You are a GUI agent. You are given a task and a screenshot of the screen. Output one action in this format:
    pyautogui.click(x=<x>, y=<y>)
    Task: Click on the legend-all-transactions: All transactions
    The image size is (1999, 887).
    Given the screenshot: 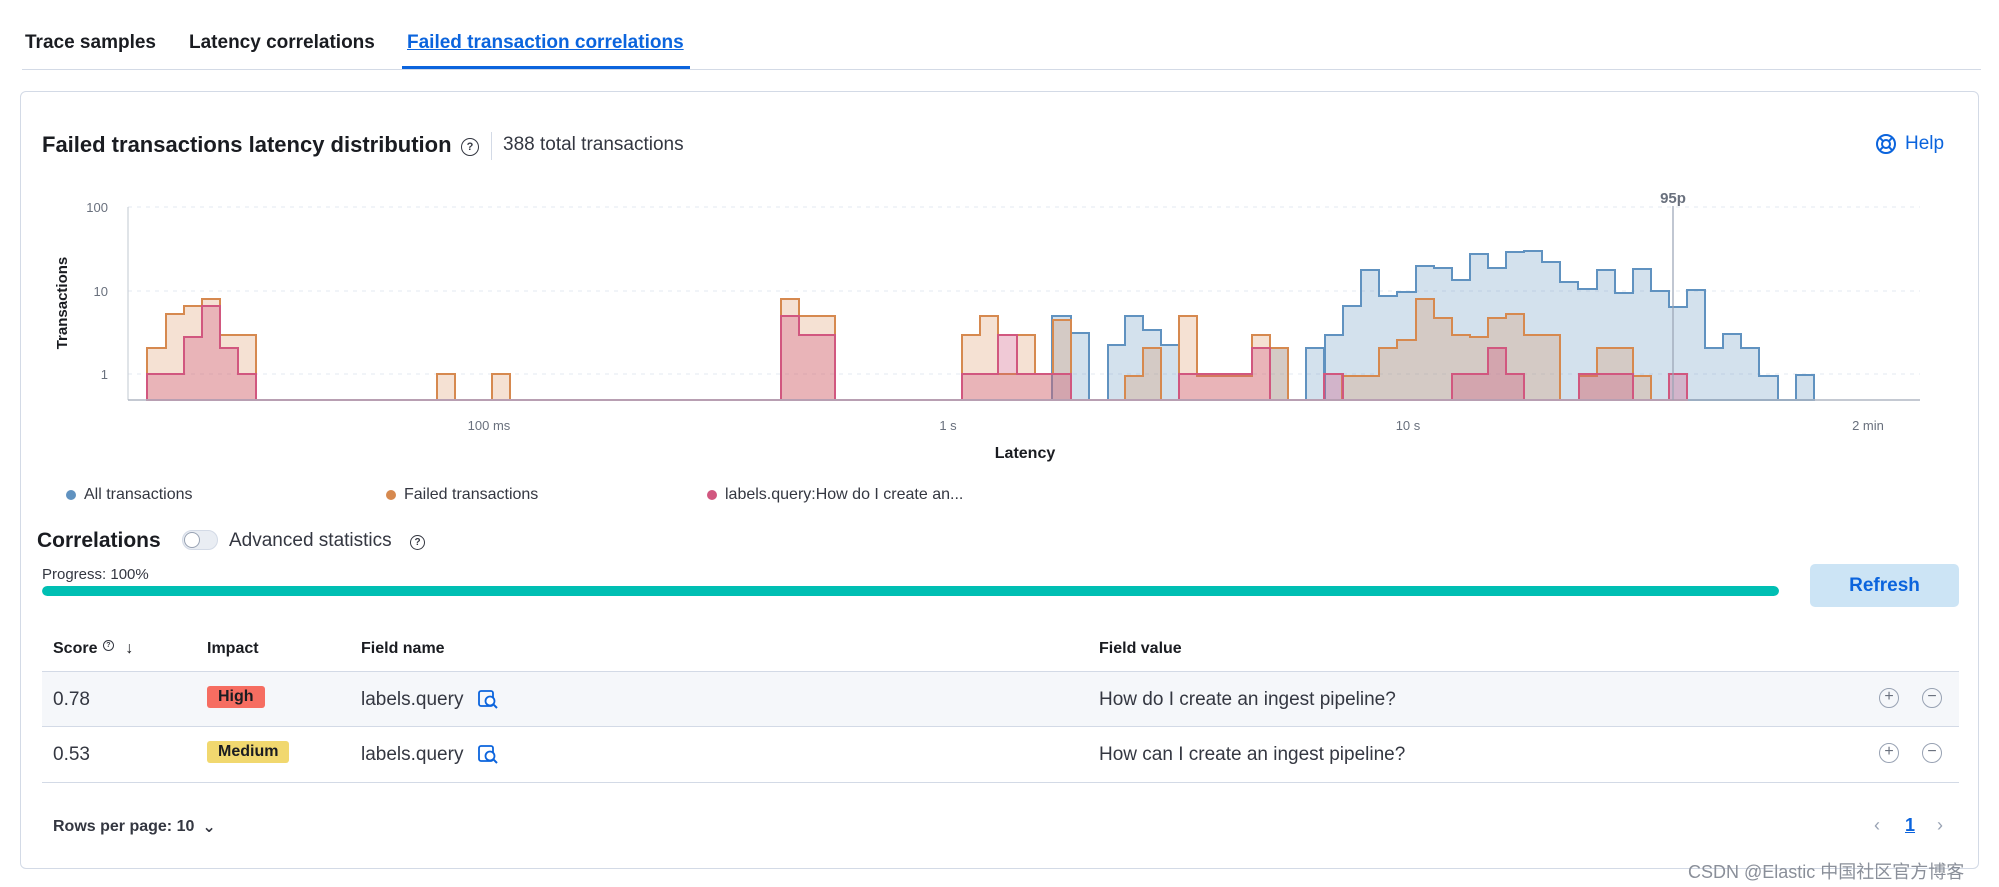 What is the action you would take?
    pyautogui.click(x=129, y=495)
    